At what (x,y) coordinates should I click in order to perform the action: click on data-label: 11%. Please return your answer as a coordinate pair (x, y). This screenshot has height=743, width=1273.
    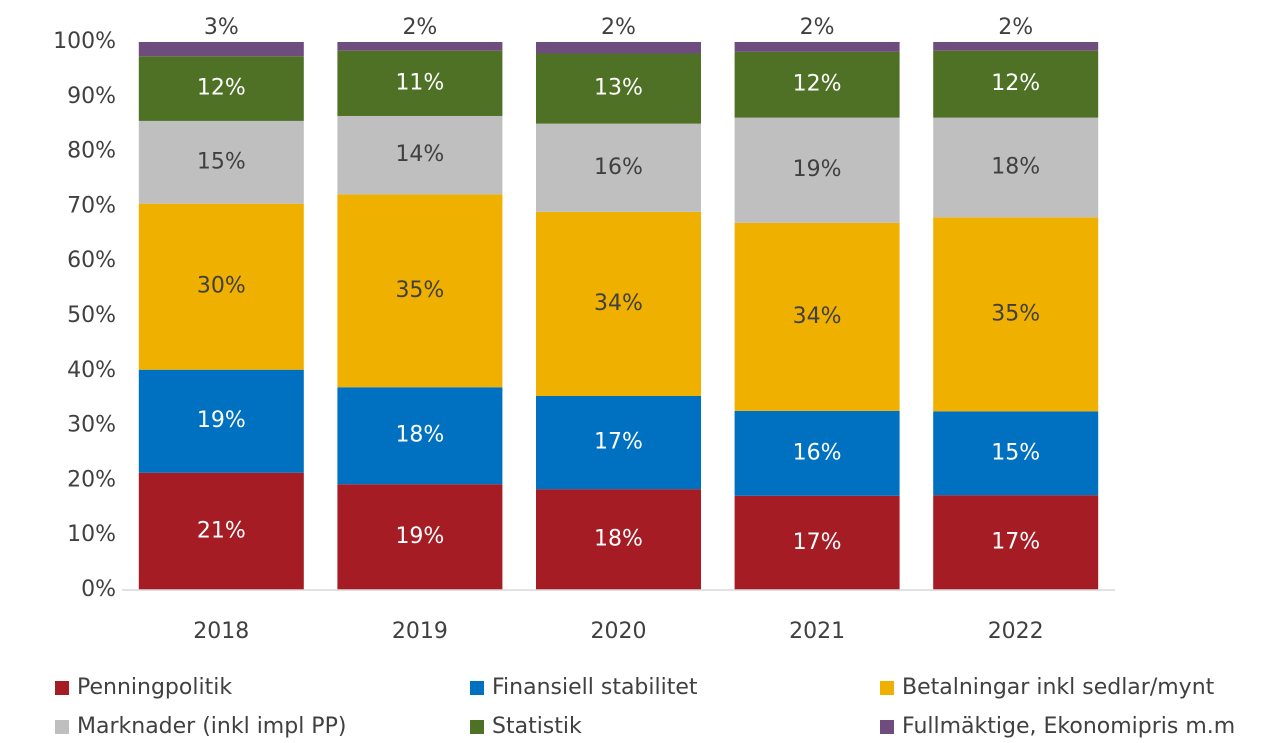
    Looking at the image, I should click on (419, 82).